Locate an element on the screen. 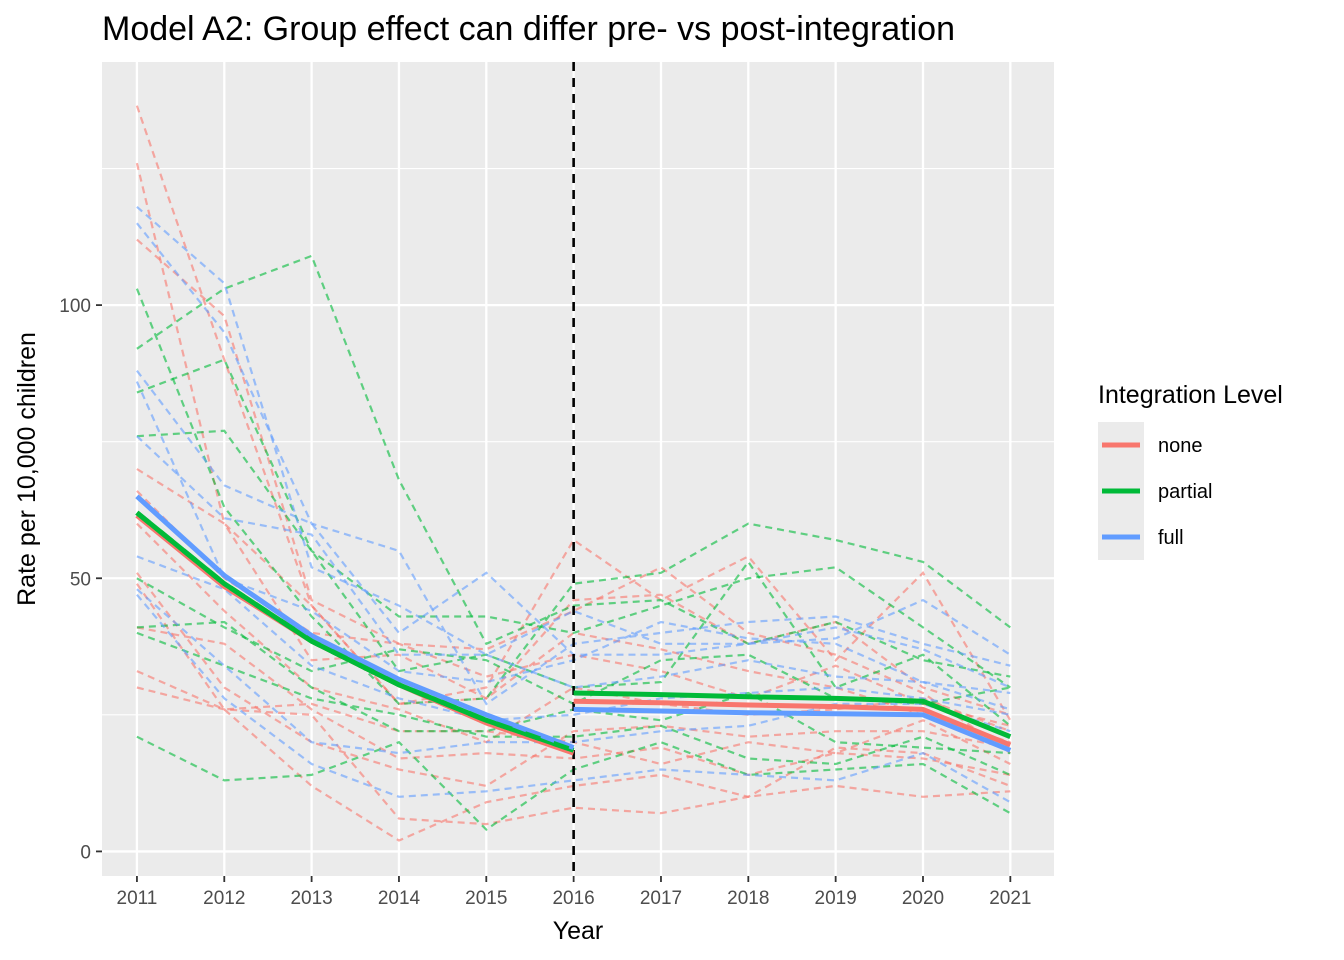 Image resolution: width=1344 pixels, height=960 pixels. y-tick-label: 50 is located at coordinates (80, 579).